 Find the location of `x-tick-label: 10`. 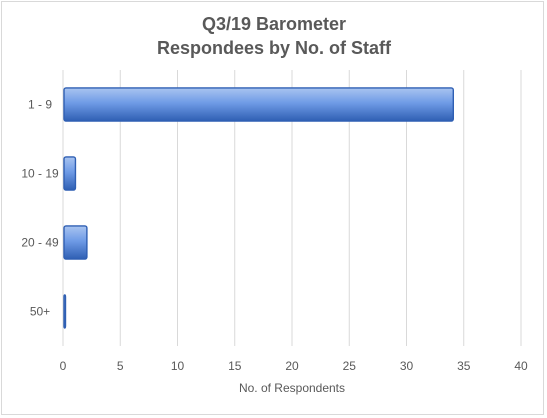

x-tick-label: 10 is located at coordinates (178, 366).